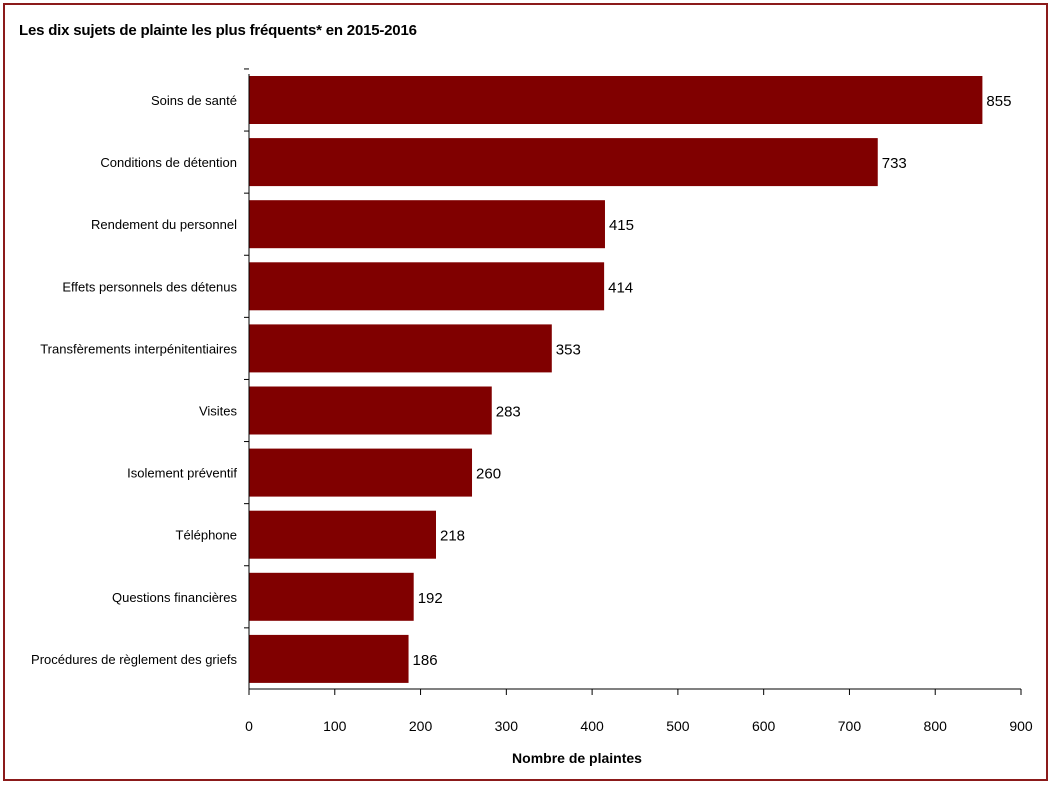 This screenshot has height=788, width=1055. What do you see at coordinates (620, 287) in the screenshot?
I see `value-label-3: 414` at bounding box center [620, 287].